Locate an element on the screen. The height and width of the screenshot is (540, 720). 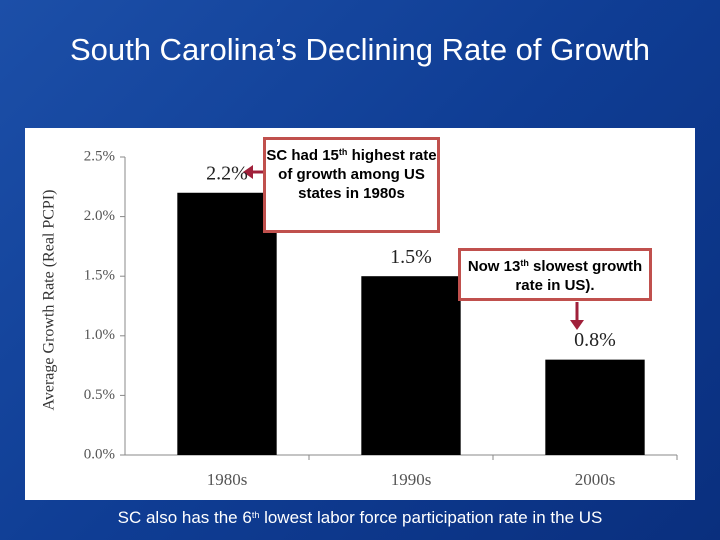
y-tick-label: 0.5% is located at coordinates (99, 395).